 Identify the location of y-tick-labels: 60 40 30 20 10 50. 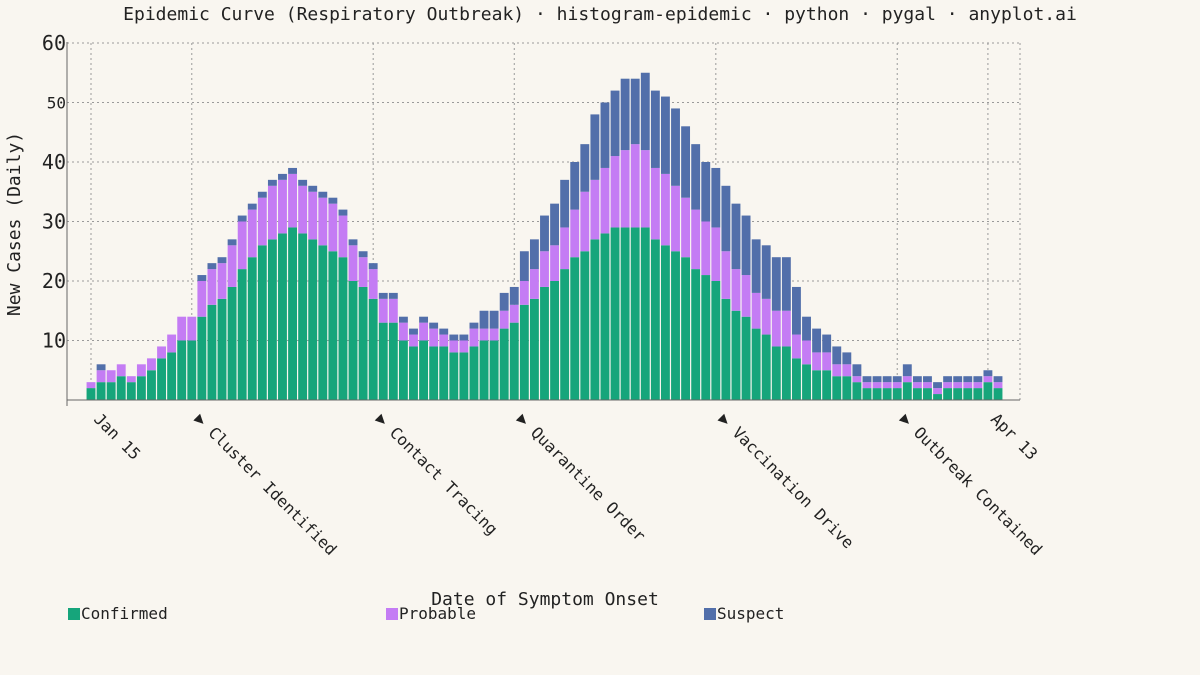
(54, 192).